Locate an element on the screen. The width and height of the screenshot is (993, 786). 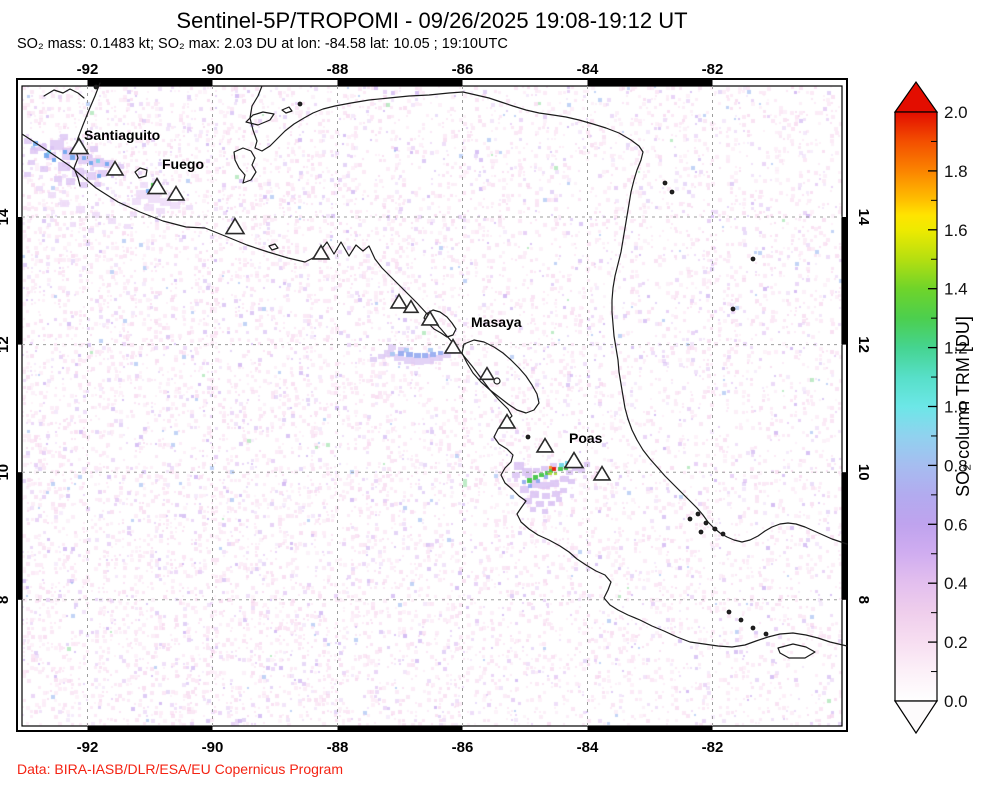
lon-tick-label-top: -82 is located at coordinates (713, 69).